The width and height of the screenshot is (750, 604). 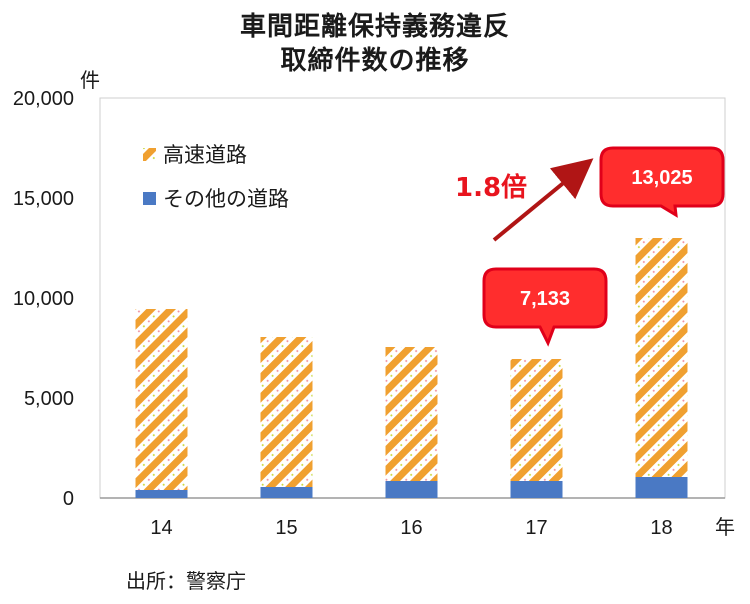 What do you see at coordinates (375, 61) in the screenshot?
I see `chart-title-line-2: 取締件数の推移` at bounding box center [375, 61].